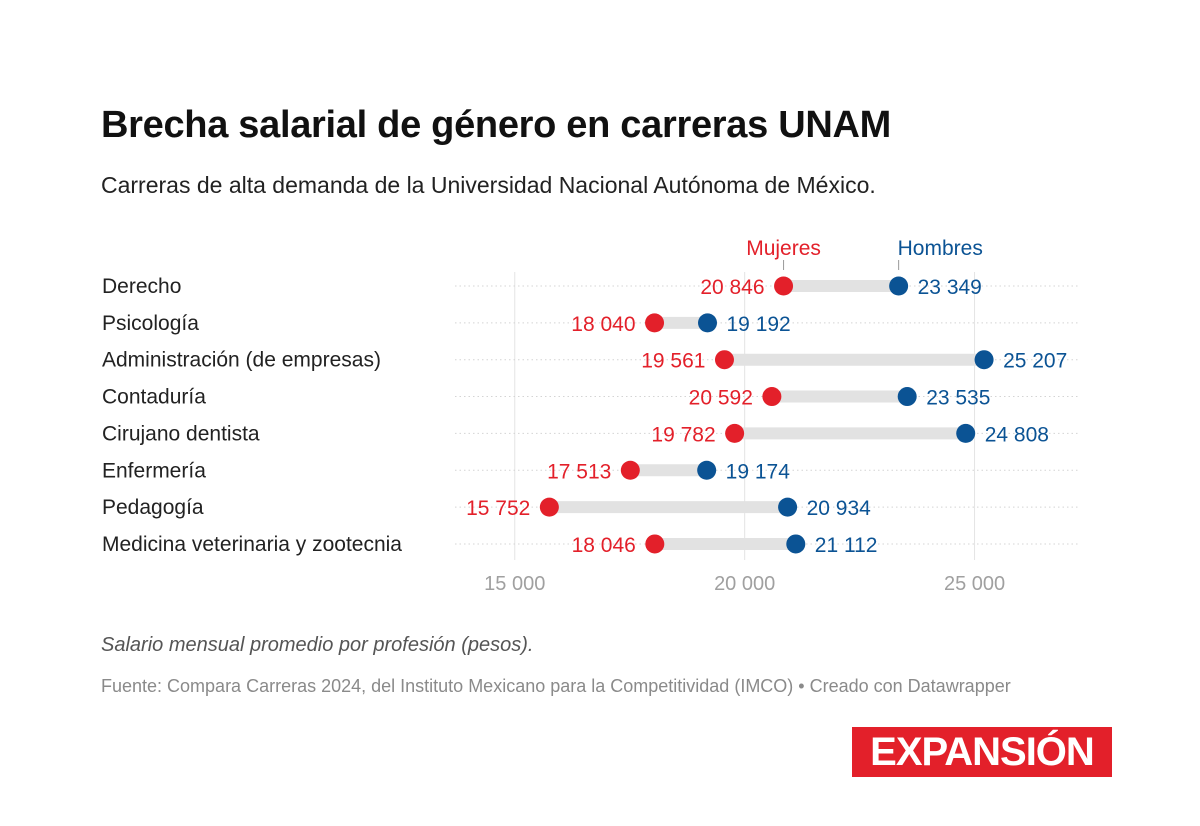  What do you see at coordinates (783, 248) in the screenshot?
I see `legend-mujeres: Mujeres` at bounding box center [783, 248].